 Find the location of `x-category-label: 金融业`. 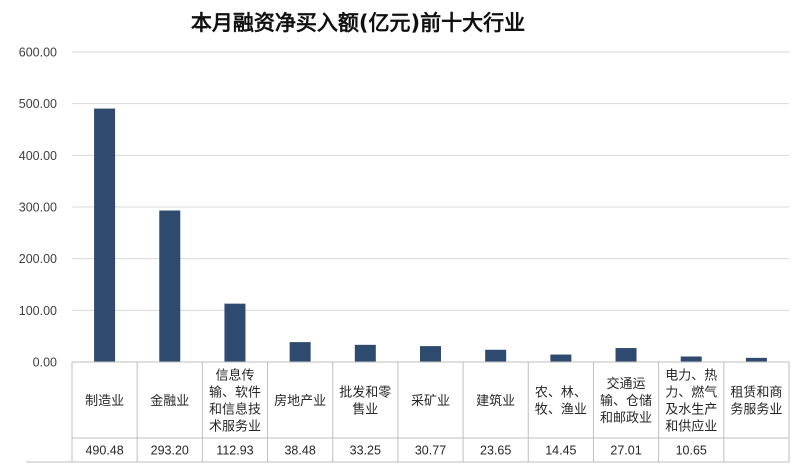

x-category-label: 金融业 is located at coordinates (169, 401).